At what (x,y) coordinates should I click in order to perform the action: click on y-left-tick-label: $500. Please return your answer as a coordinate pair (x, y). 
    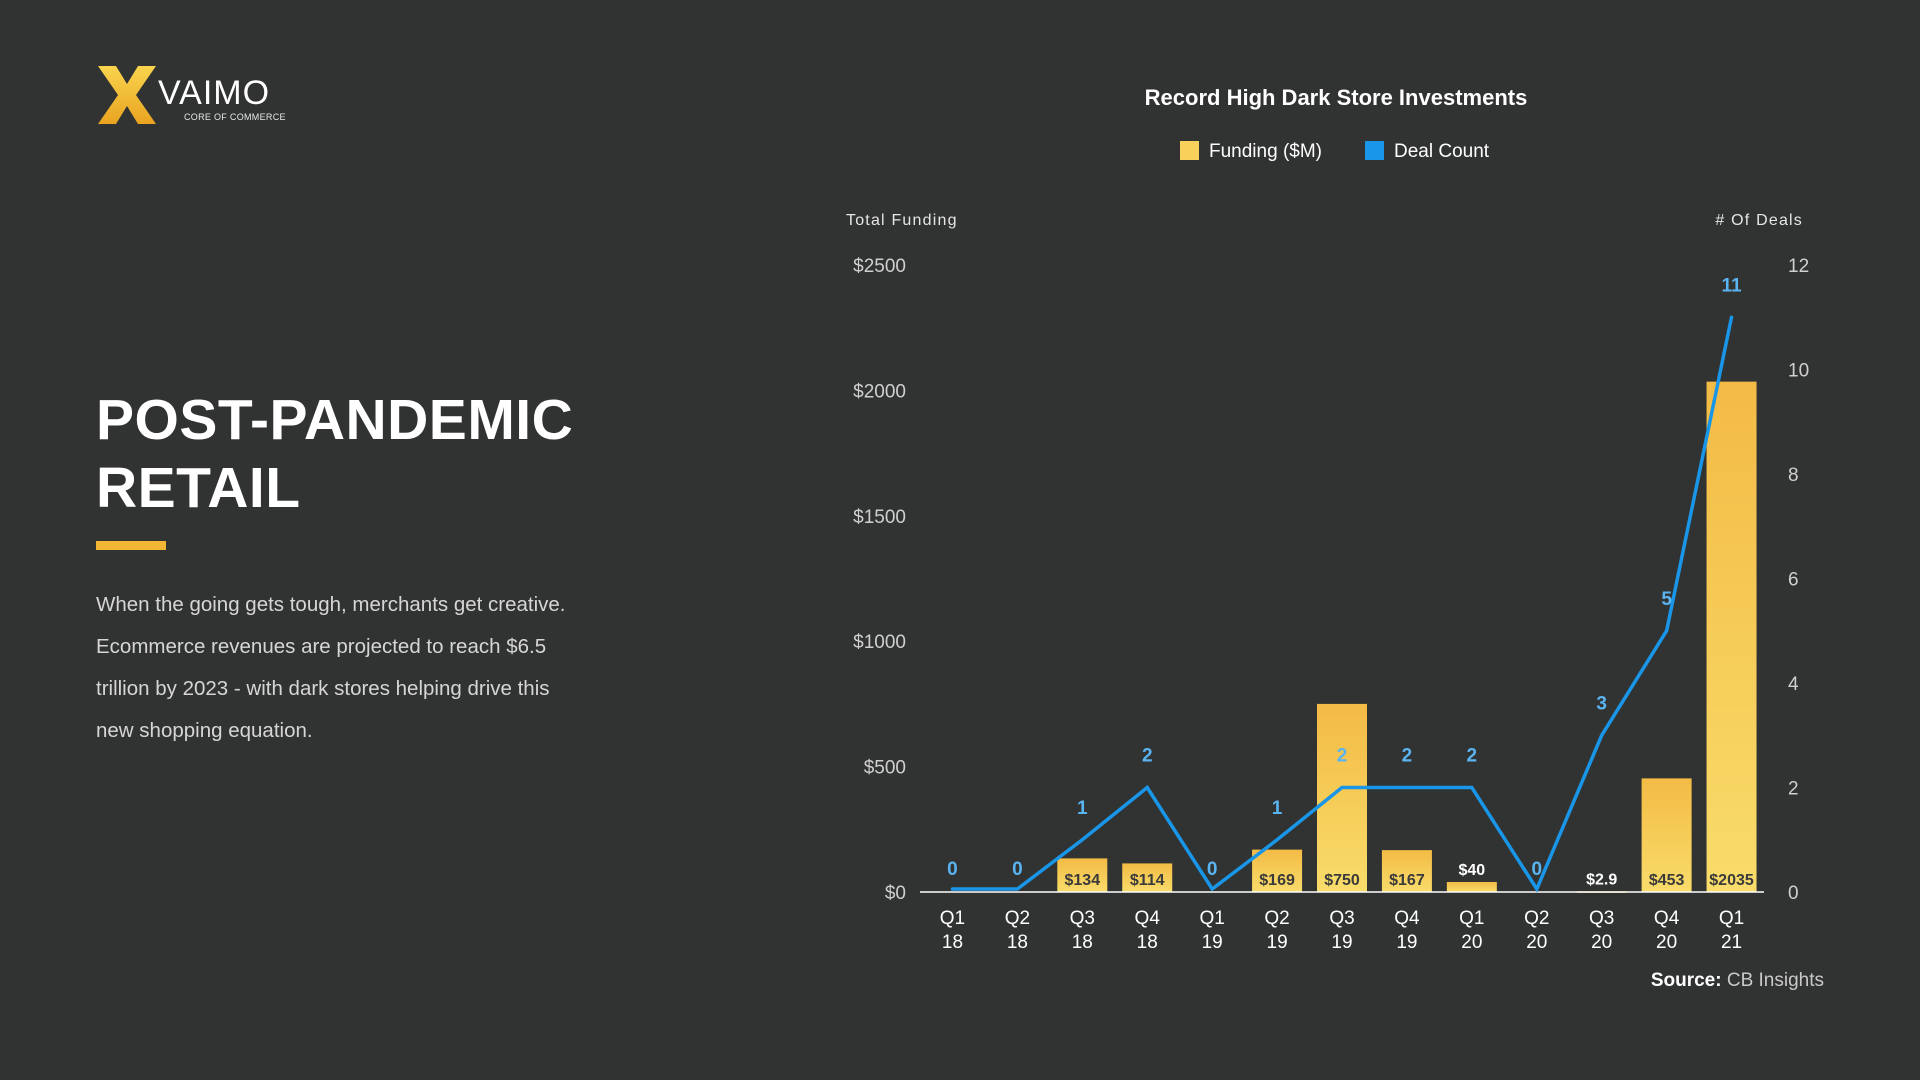
    Looking at the image, I should click on (885, 768).